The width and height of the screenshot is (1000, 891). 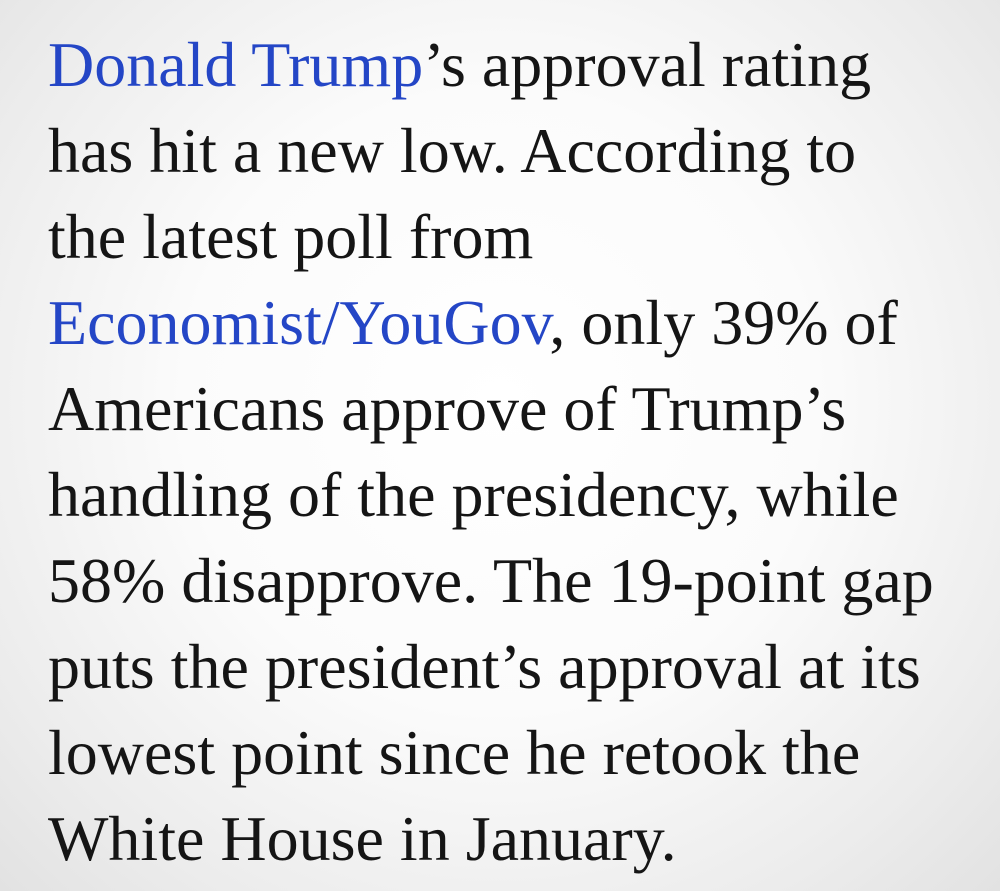 What do you see at coordinates (447, 408) in the screenshot?
I see `article-line-5: Americans approve of Trump’s` at bounding box center [447, 408].